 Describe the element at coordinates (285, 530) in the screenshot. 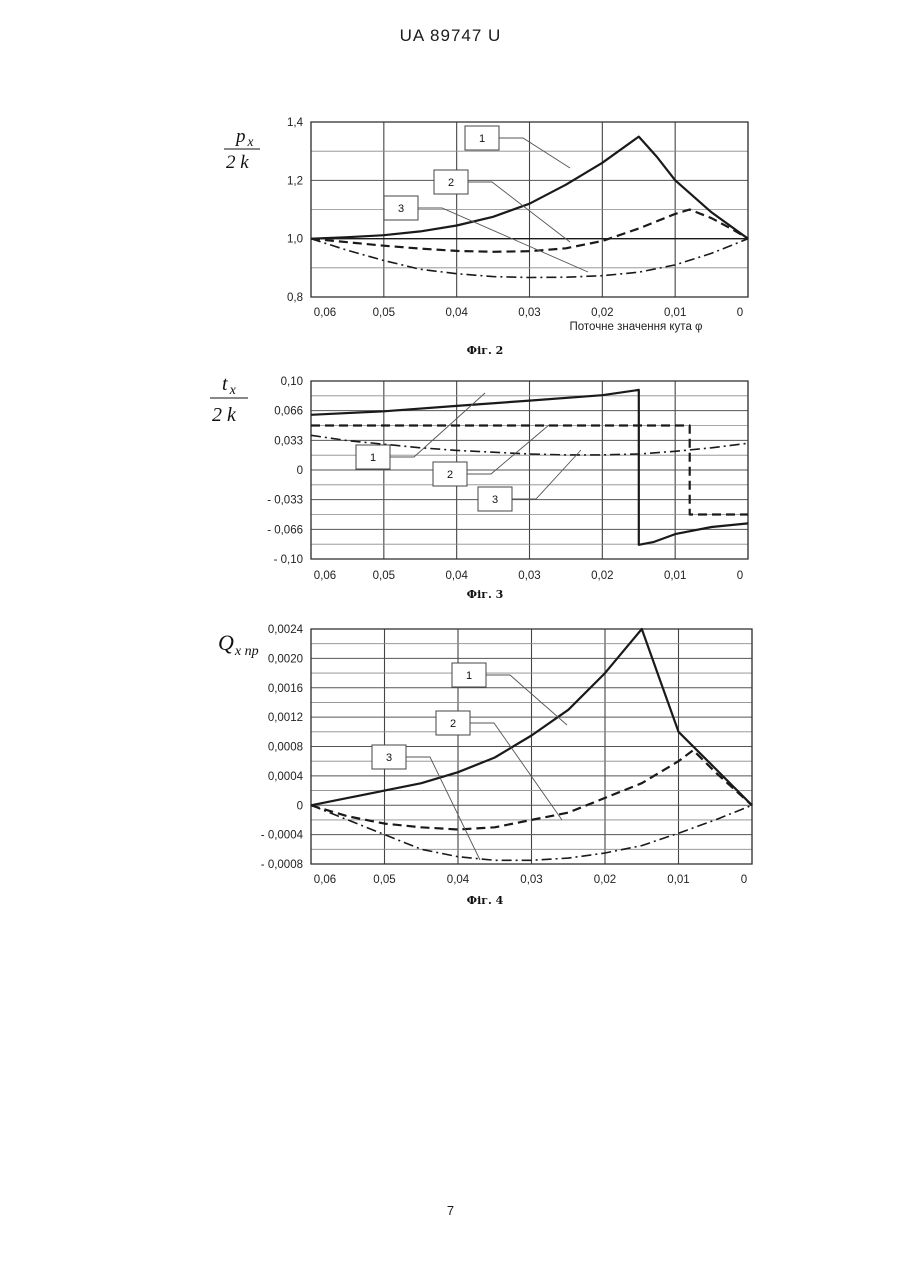

I see `y-tick-label: - 0,066` at that location.